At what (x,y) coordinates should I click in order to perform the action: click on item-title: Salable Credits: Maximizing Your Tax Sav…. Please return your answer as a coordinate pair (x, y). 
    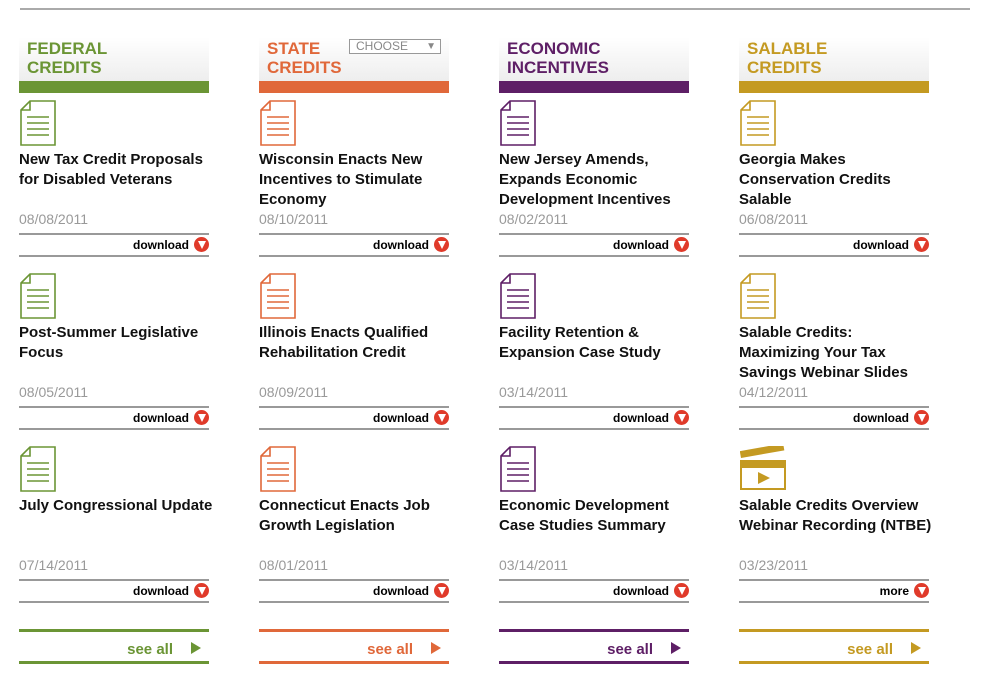
    Looking at the image, I should click on (823, 352).